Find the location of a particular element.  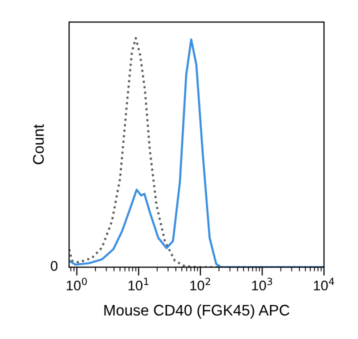

x-tick-label: 10$^{3}$ is located at coordinates (262, 284).